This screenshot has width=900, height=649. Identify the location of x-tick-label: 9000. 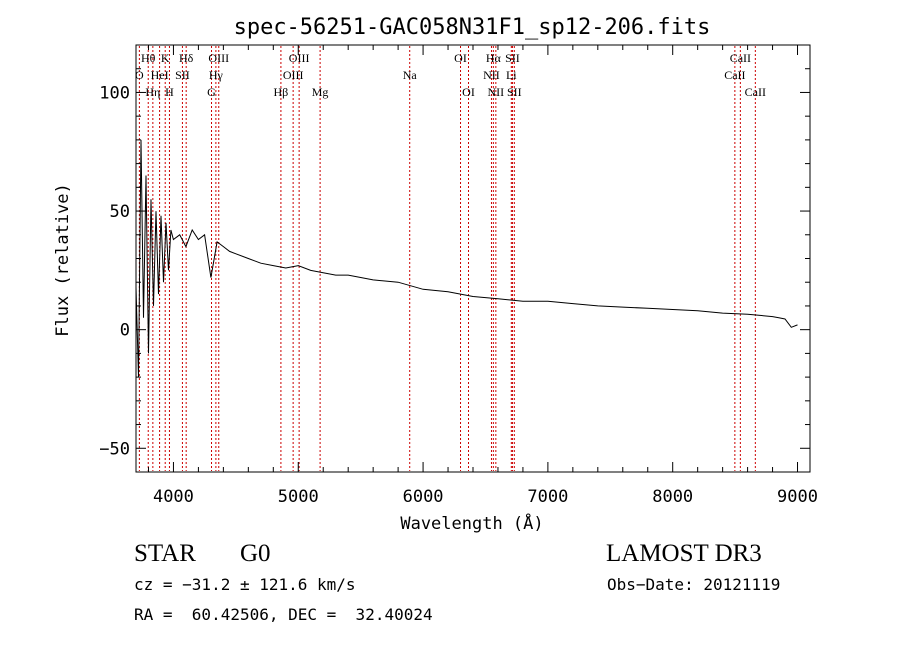
(797, 497).